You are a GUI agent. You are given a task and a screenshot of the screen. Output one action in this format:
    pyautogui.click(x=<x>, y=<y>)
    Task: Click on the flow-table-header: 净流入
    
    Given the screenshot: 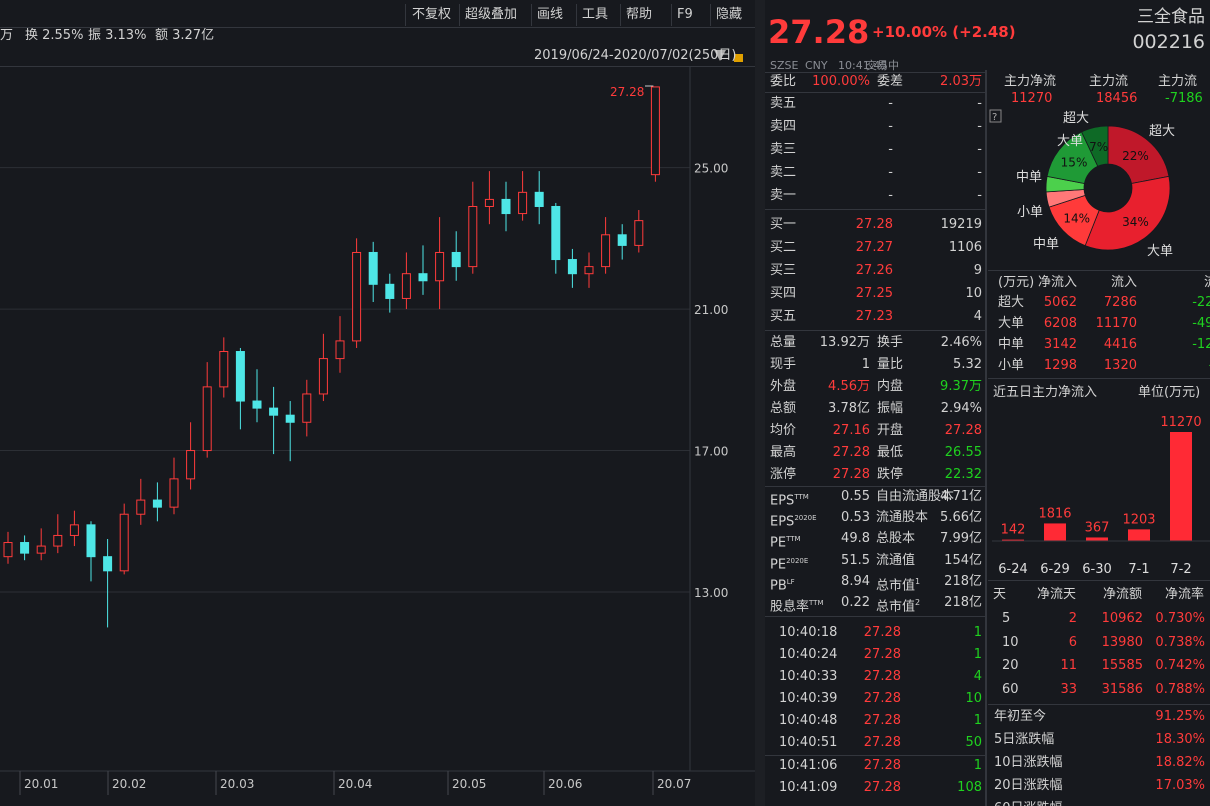 What is the action you would take?
    pyautogui.click(x=1057, y=282)
    